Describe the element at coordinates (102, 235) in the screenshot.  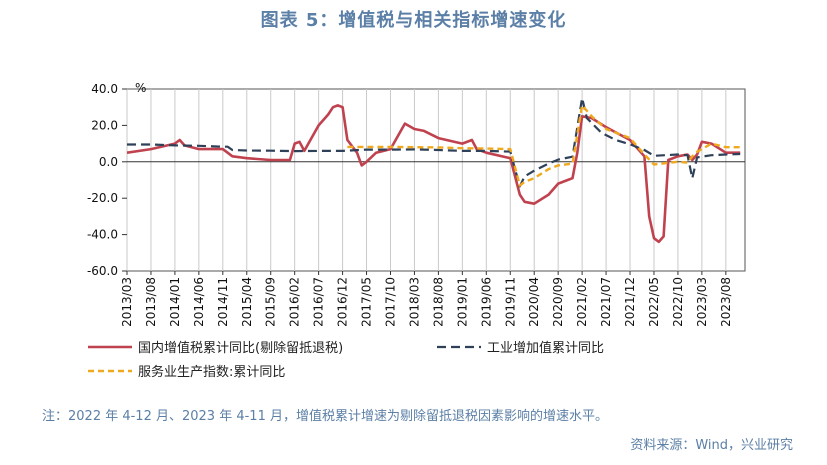
I see `y-tick-label: -40.0` at that location.